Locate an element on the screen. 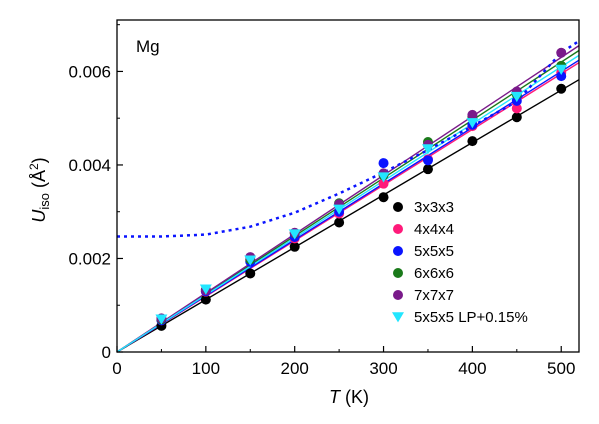 The width and height of the screenshot is (599, 424). legend: 3x3x3 4x4x4 5x5x5 6x6x6 7x7x7 5x5x5 LP+0.15% is located at coordinates (460, 262).